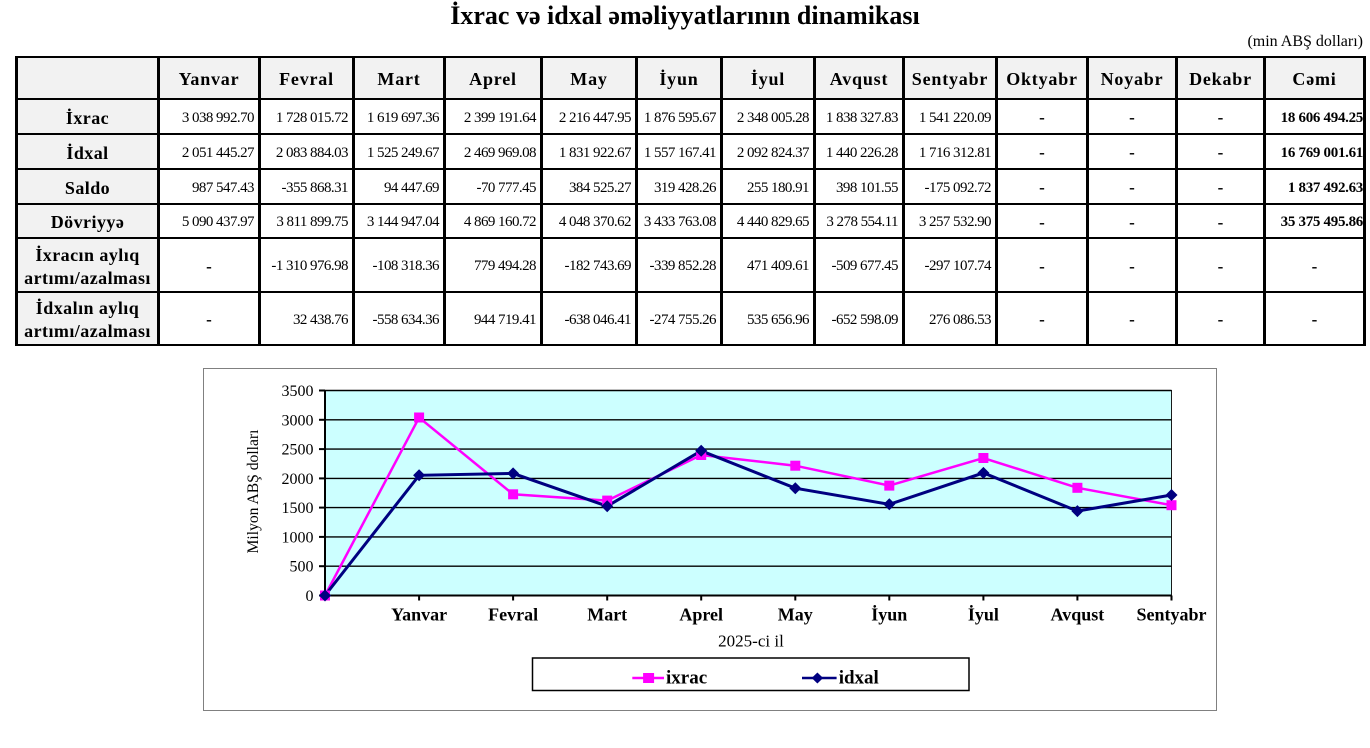  I want to click on svg-text: 0, so click(310, 596).